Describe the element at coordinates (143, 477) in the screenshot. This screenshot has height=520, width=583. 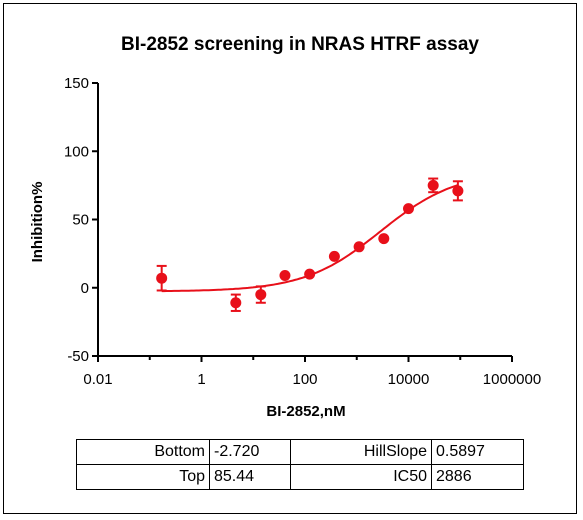
I see `table-cell: Top` at that location.